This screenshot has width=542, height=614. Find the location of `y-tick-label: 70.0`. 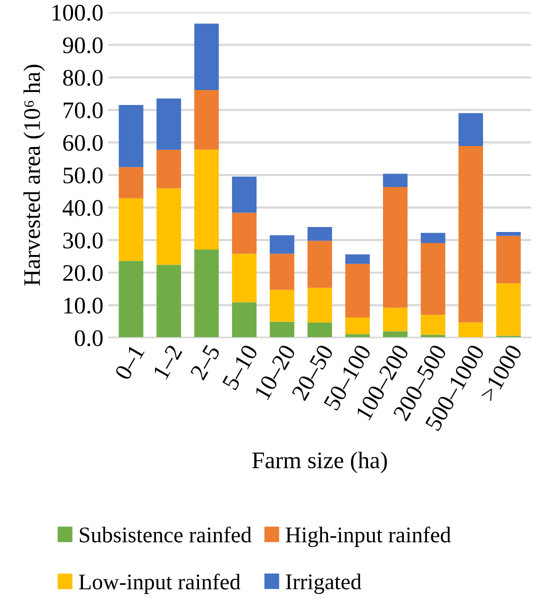

y-tick-label: 70.0 is located at coordinates (83, 110).